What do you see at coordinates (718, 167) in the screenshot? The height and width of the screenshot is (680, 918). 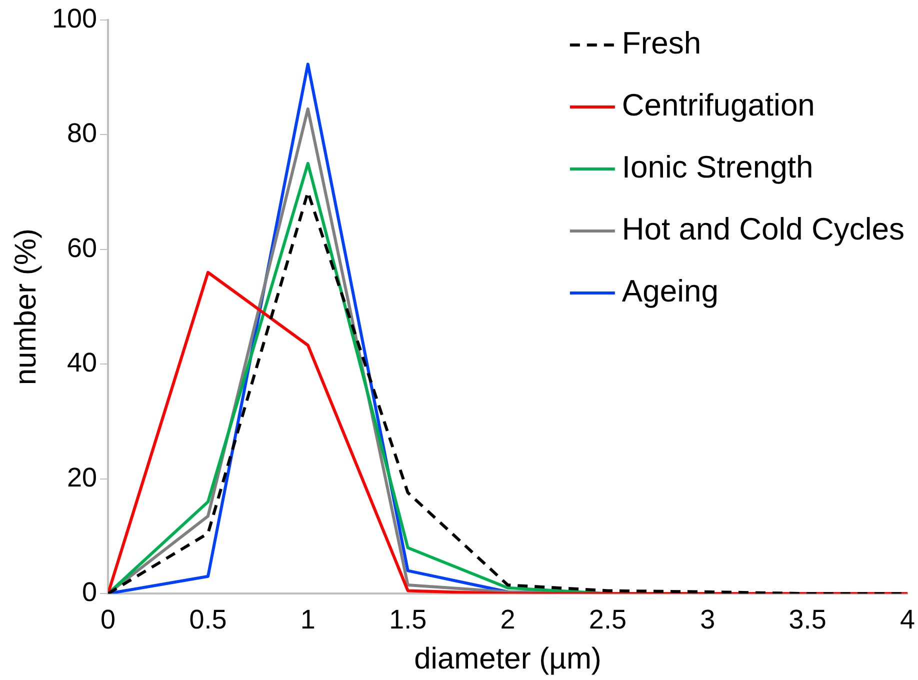 I see `legend-label: Ionic Strength` at bounding box center [718, 167].